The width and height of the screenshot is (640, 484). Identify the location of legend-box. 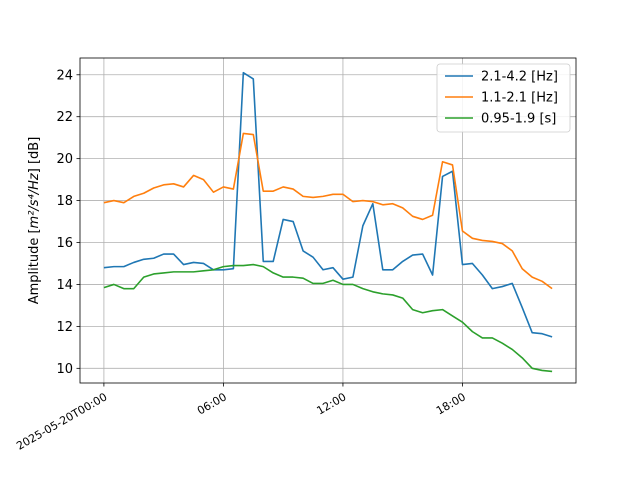
(503, 98).